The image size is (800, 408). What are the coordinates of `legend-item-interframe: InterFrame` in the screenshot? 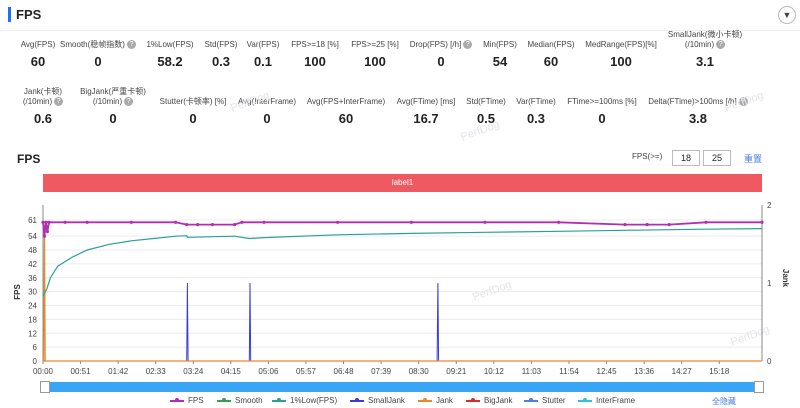 It's located at (606, 400).